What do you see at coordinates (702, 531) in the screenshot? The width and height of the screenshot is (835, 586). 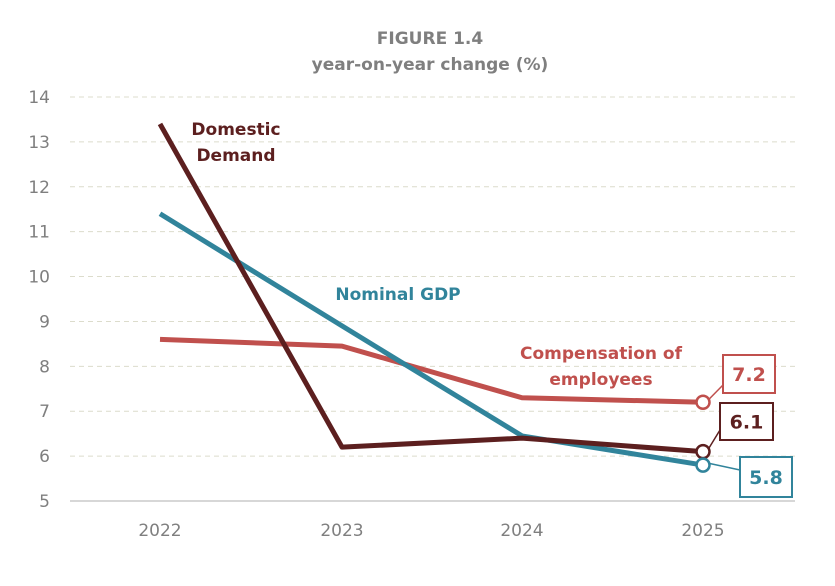 I see `x-tick-label: 2025` at bounding box center [702, 531].